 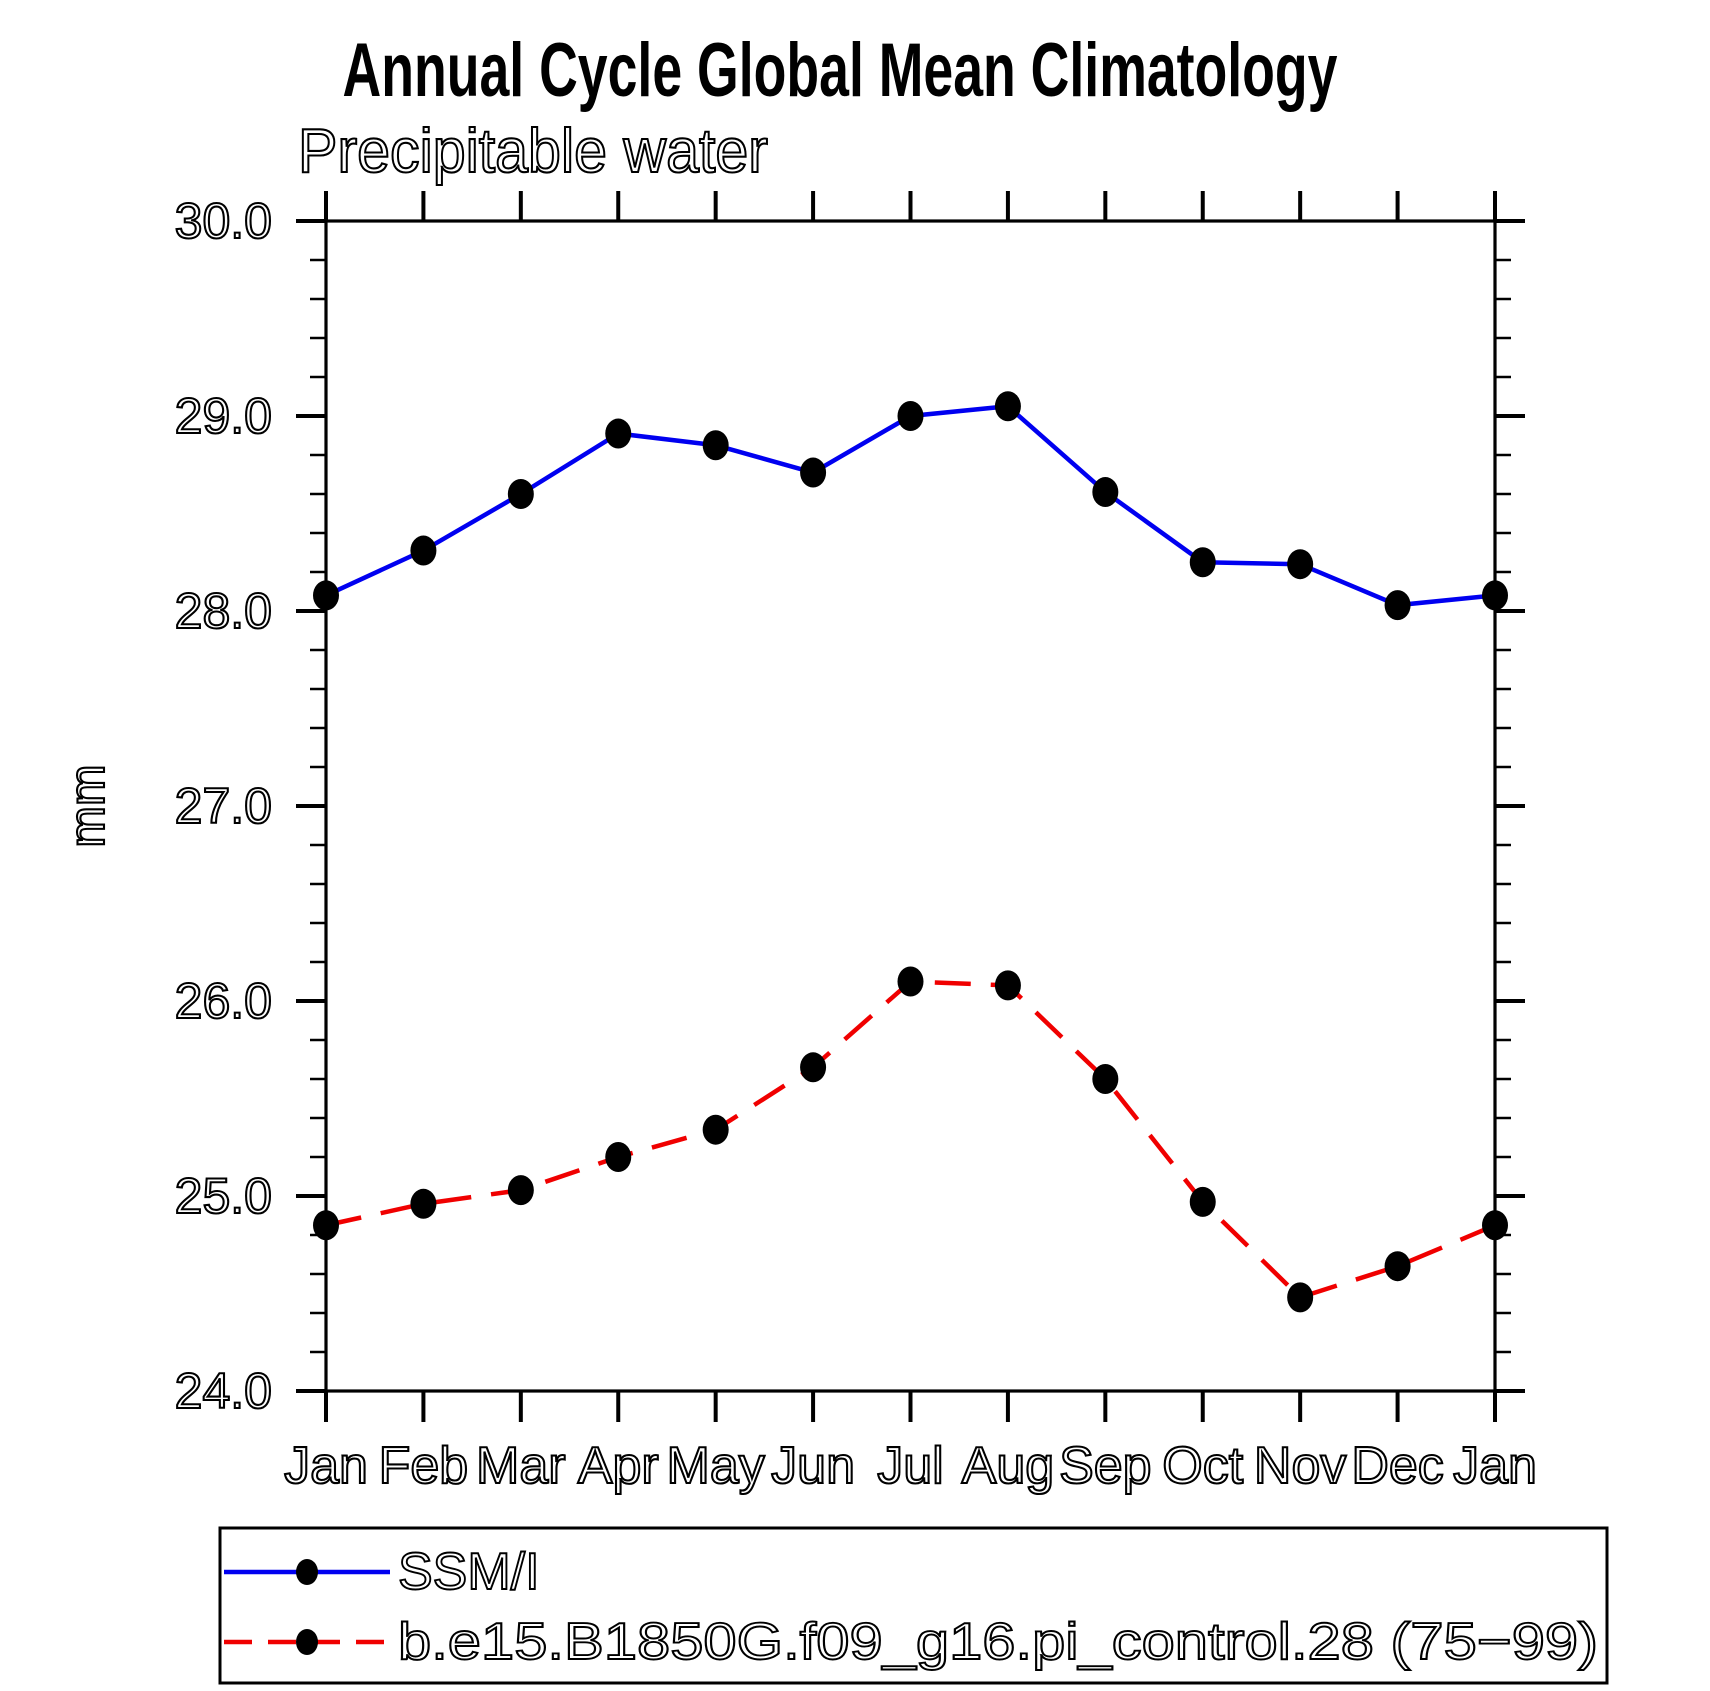 What do you see at coordinates (910, 505) in the screenshot?
I see `series-line-ssmi` at bounding box center [910, 505].